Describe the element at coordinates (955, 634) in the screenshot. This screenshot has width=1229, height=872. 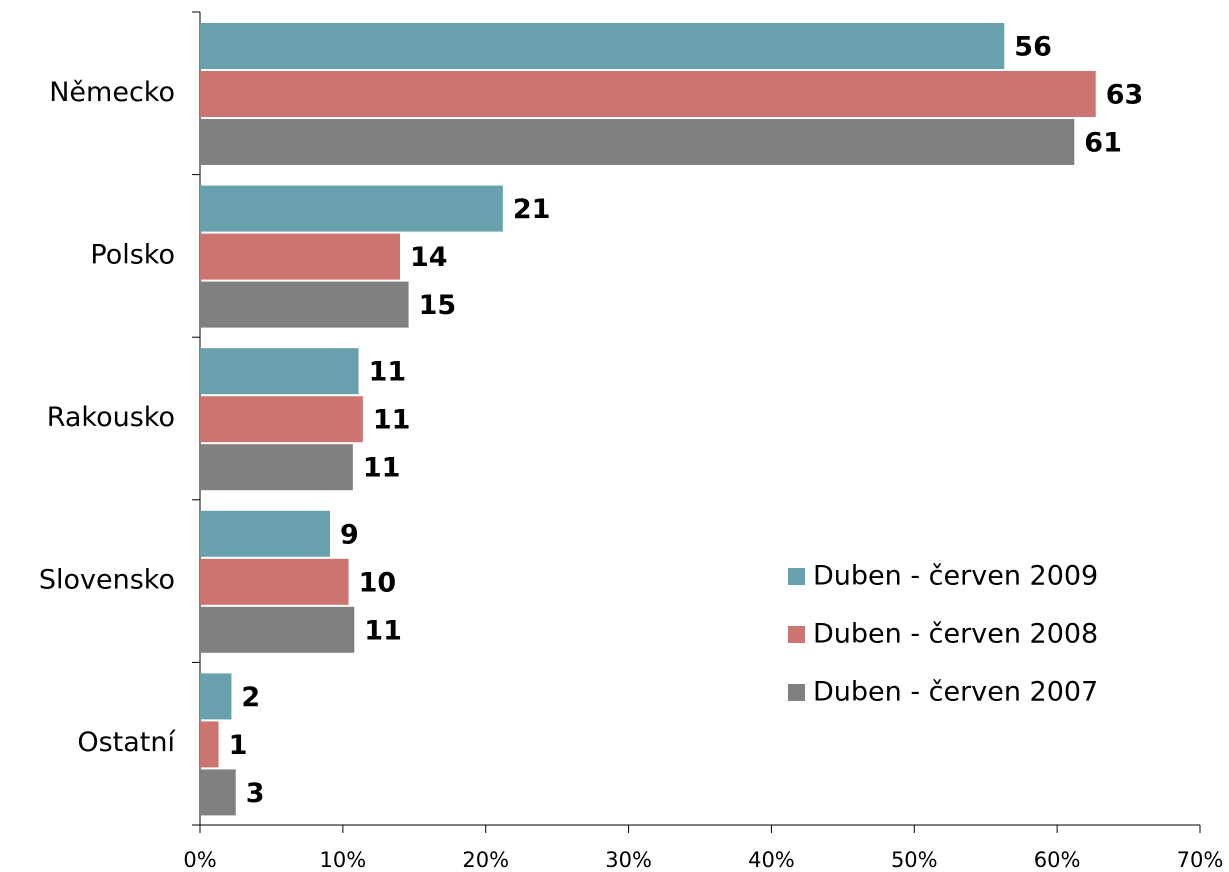
I see `legend-label: Duben - červen 2008` at that location.